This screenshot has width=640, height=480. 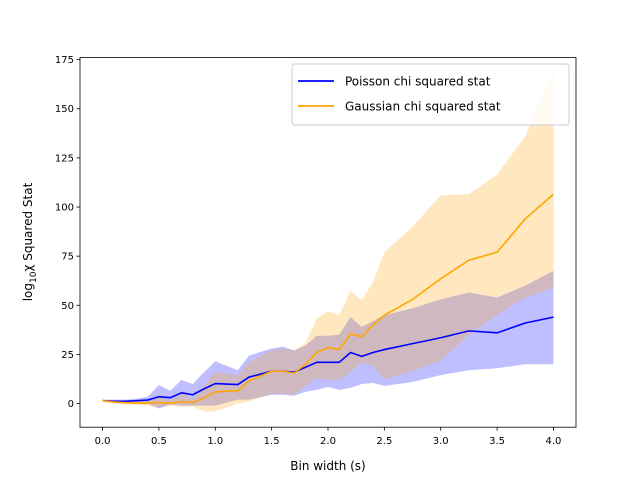 I want to click on y-tick-label: 25, so click(x=67, y=355).